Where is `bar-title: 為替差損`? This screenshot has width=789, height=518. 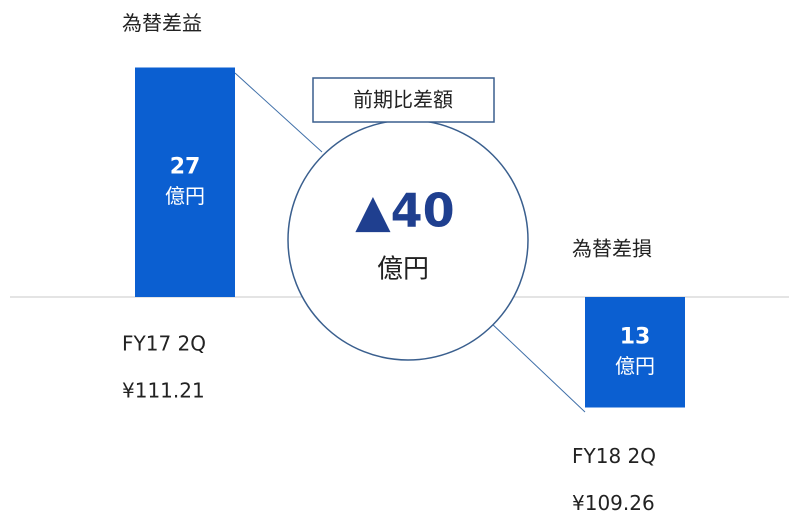
bar-title: 為替差損 is located at coordinates (612, 249).